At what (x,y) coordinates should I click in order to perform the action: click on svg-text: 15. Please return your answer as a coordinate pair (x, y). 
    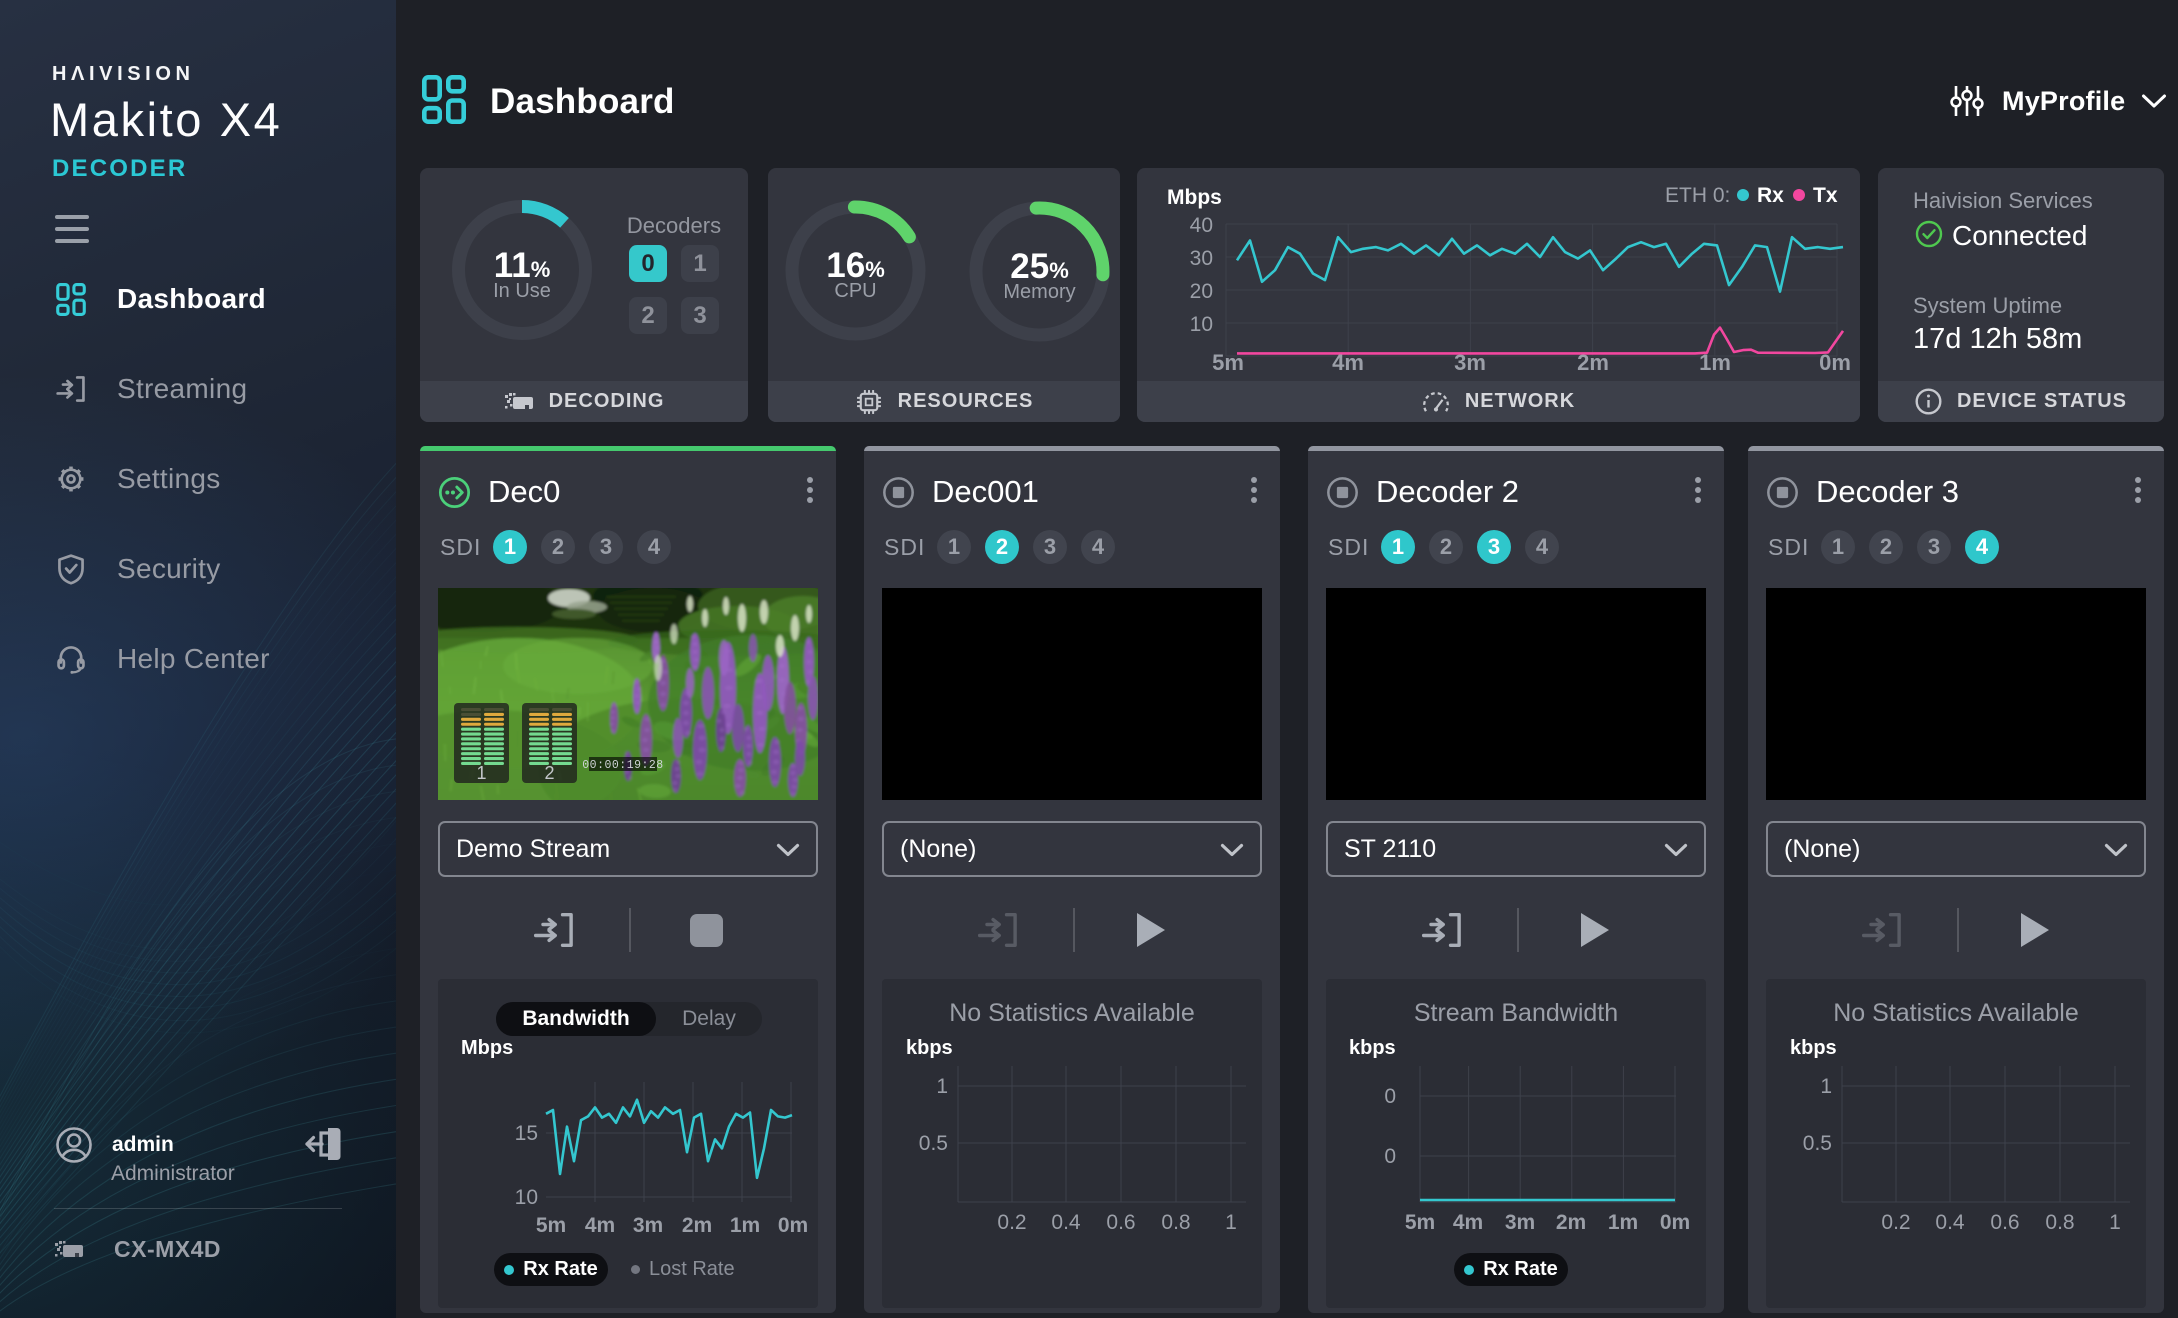
    Looking at the image, I should click on (526, 1133).